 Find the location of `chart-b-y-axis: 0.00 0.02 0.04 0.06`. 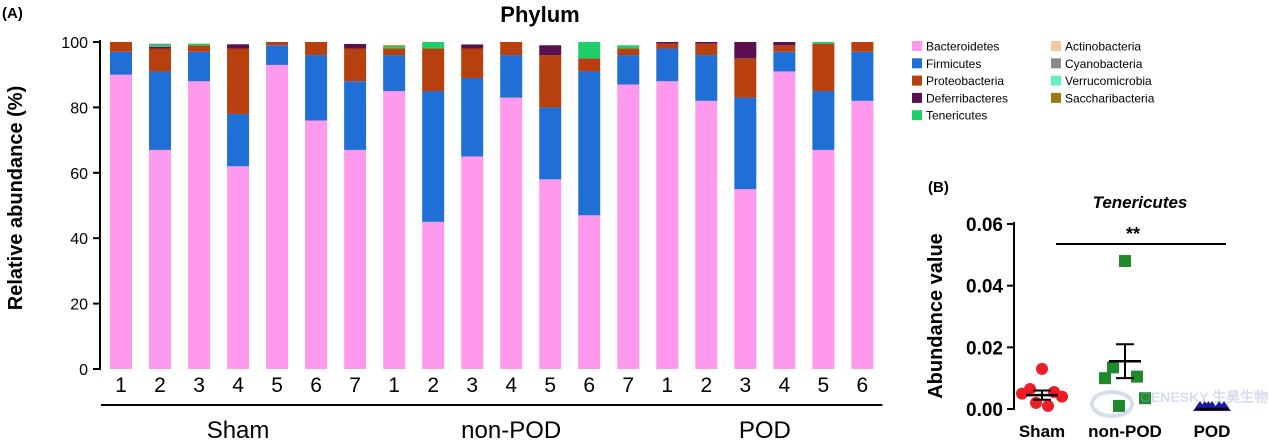

chart-b-y-axis: 0.00 0.02 0.04 0.06 is located at coordinates (990, 318).